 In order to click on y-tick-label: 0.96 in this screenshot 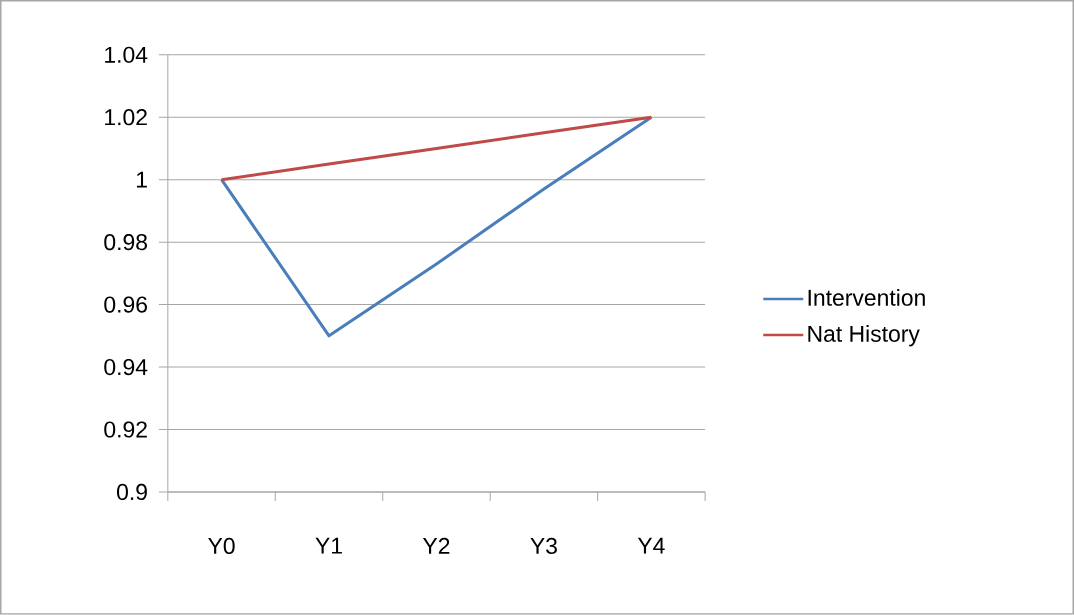, I will do `click(125, 304)`.